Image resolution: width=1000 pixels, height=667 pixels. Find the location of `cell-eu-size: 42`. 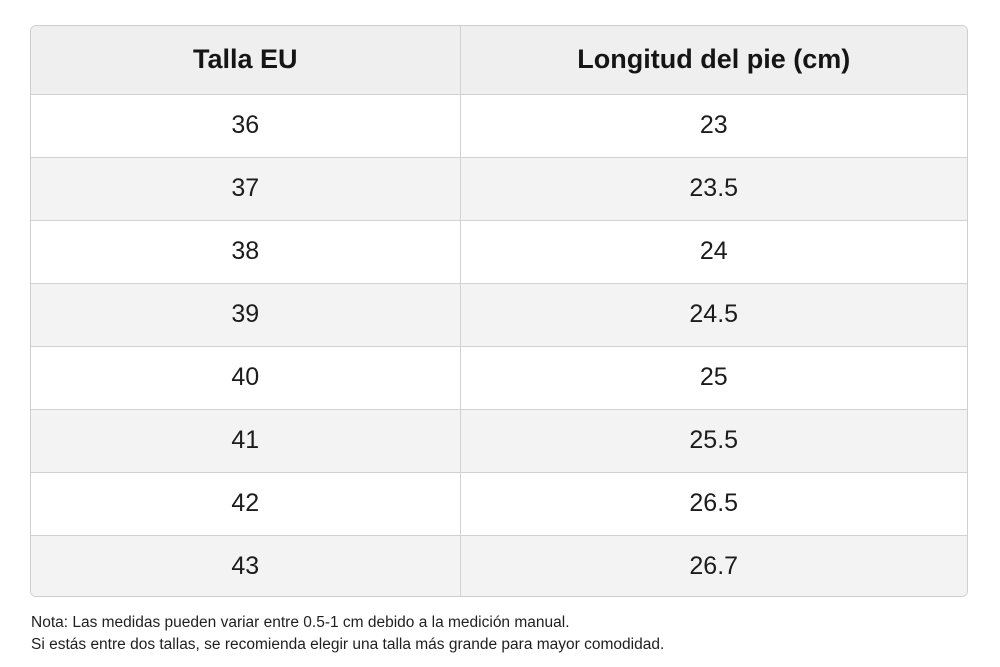

cell-eu-size: 42 is located at coordinates (246, 504).